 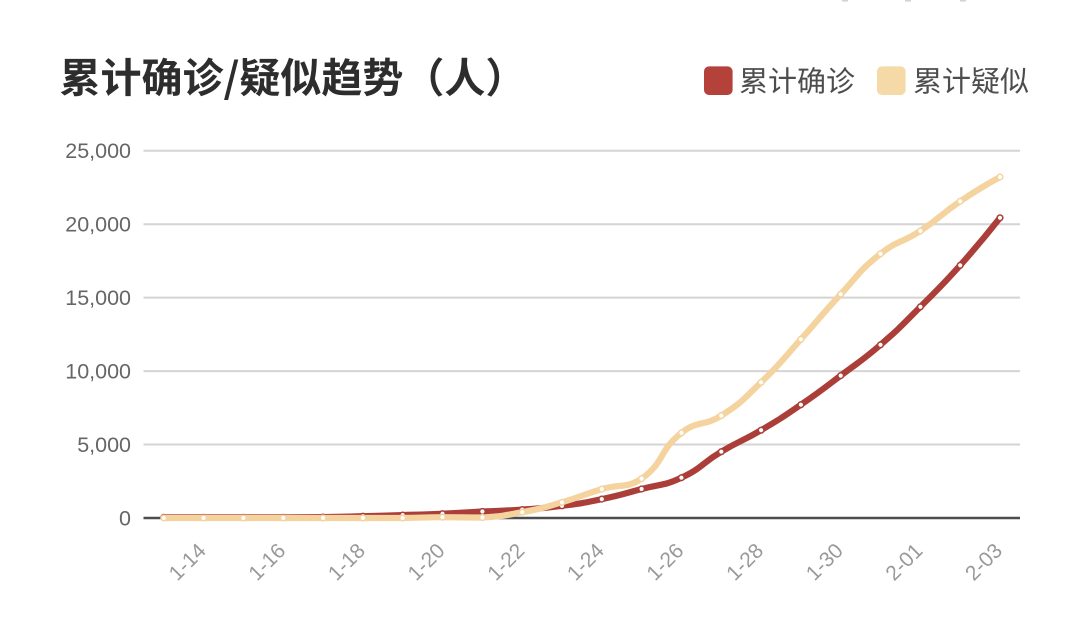 What do you see at coordinates (98, 225) in the screenshot?
I see `svg-text: 20,000` at bounding box center [98, 225].